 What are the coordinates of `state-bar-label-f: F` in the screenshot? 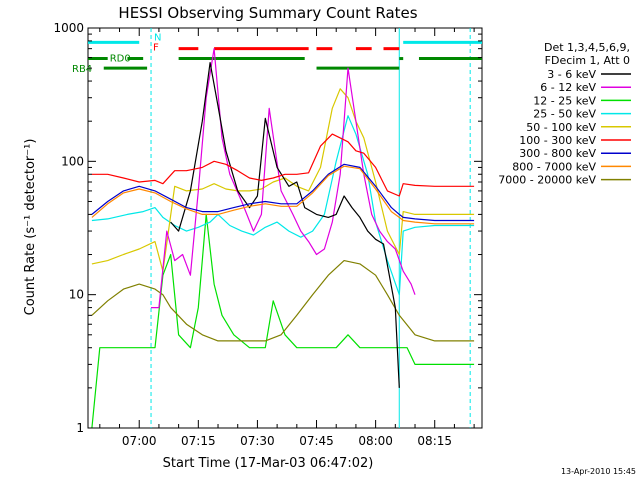 It's located at (156, 48).